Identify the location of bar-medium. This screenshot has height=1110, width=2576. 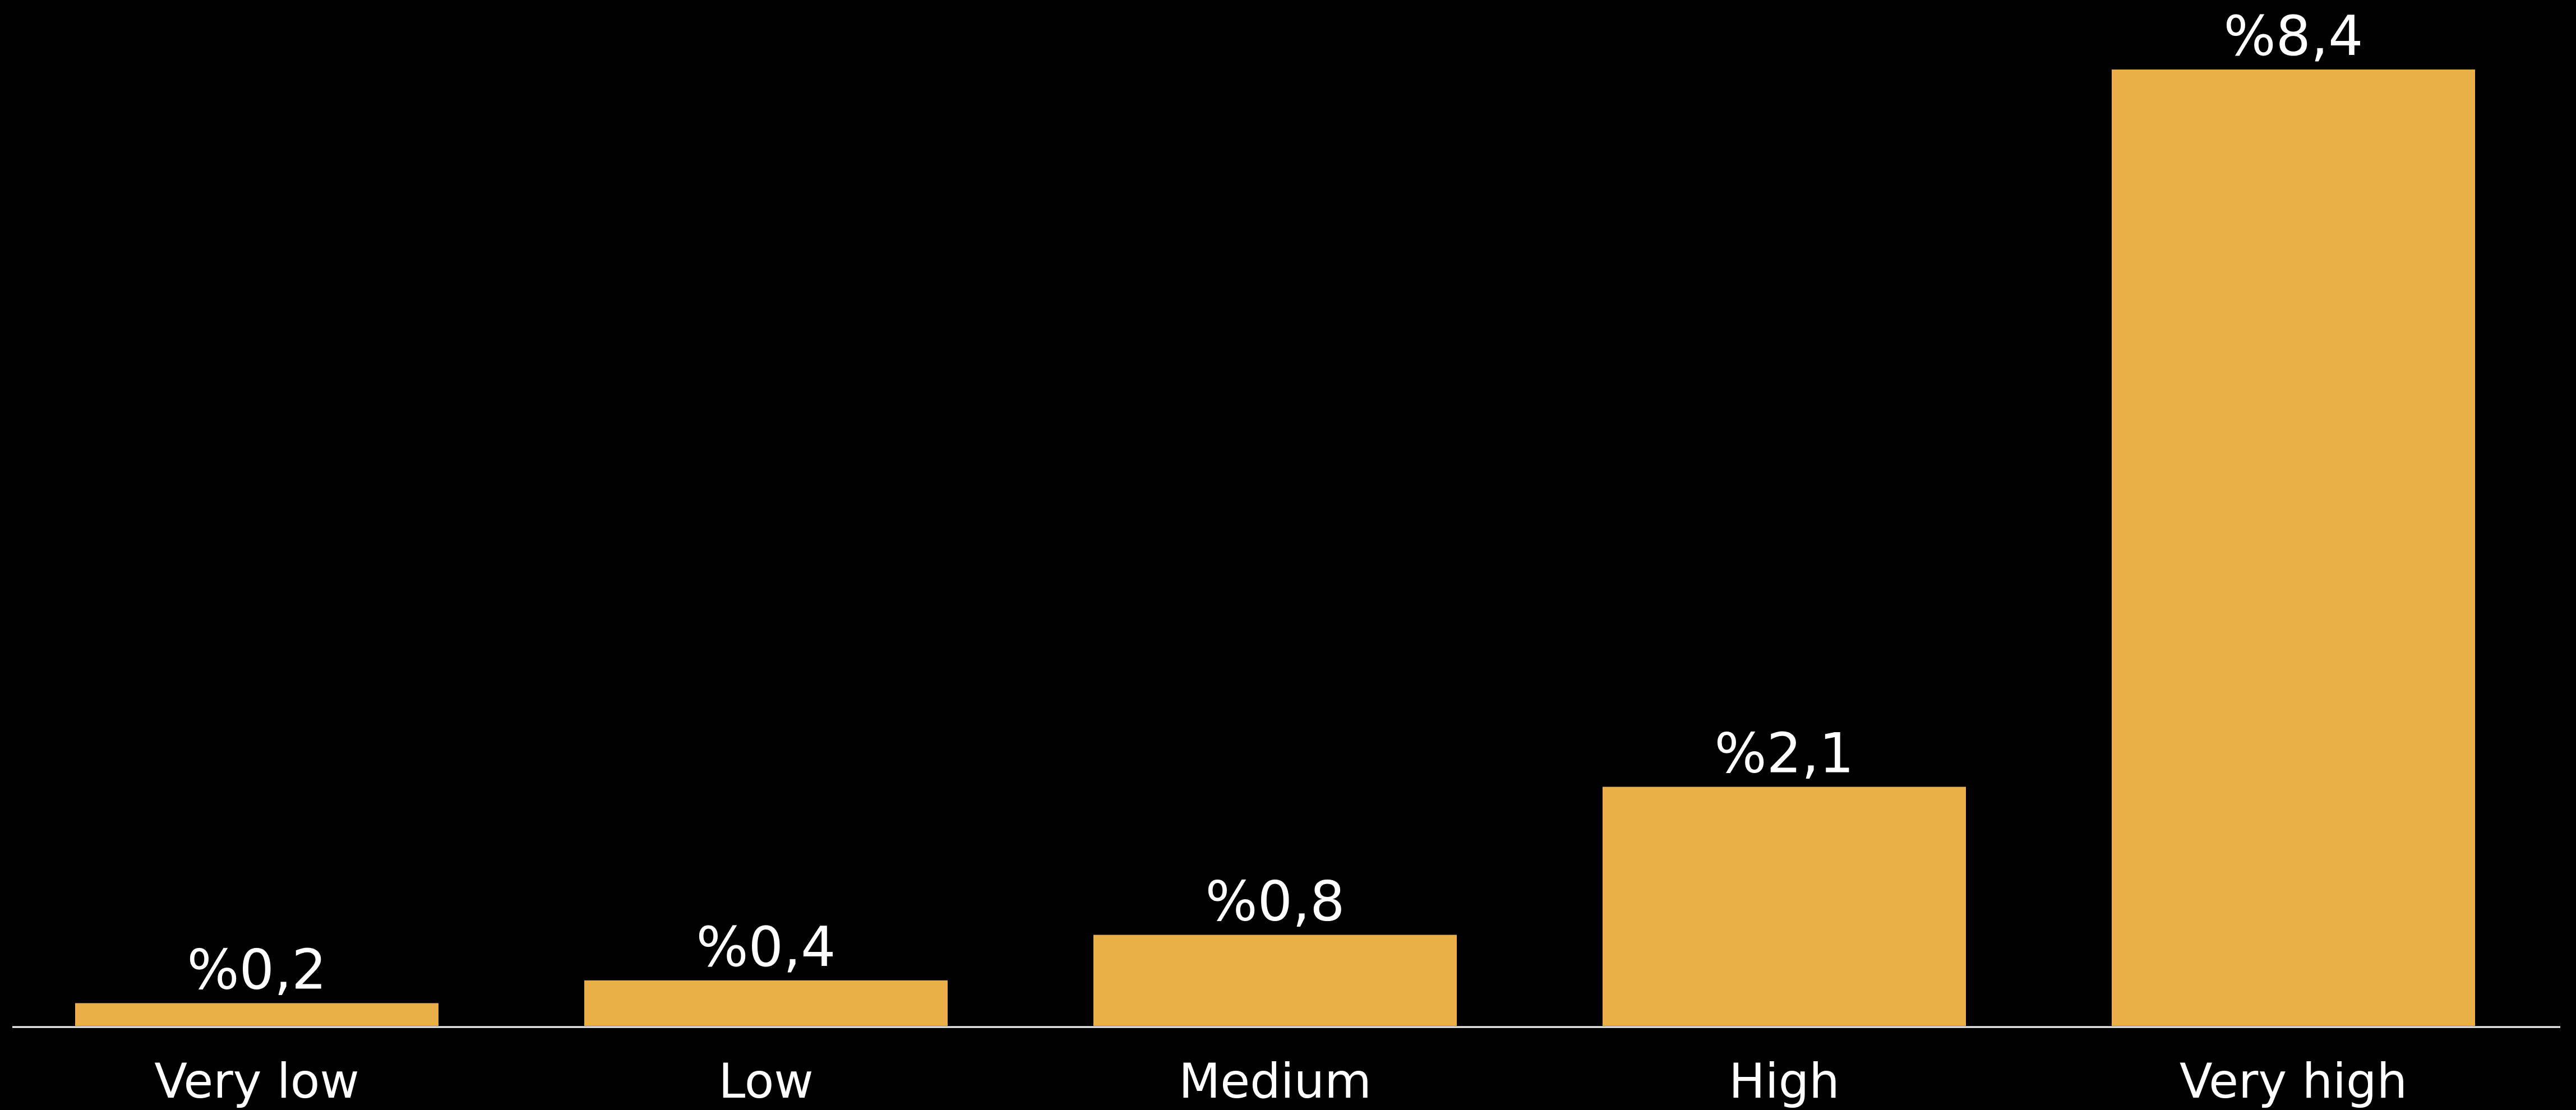
(1275, 980).